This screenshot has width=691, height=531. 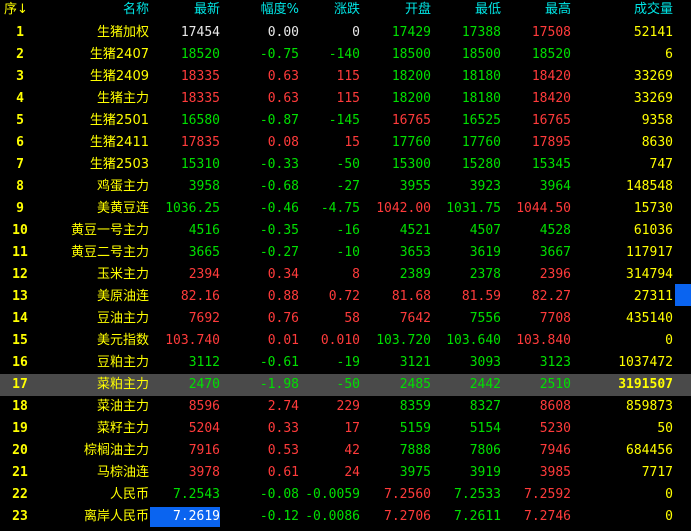 What do you see at coordinates (204, 450) in the screenshot?
I see `cell-latest: 7916` at bounding box center [204, 450].